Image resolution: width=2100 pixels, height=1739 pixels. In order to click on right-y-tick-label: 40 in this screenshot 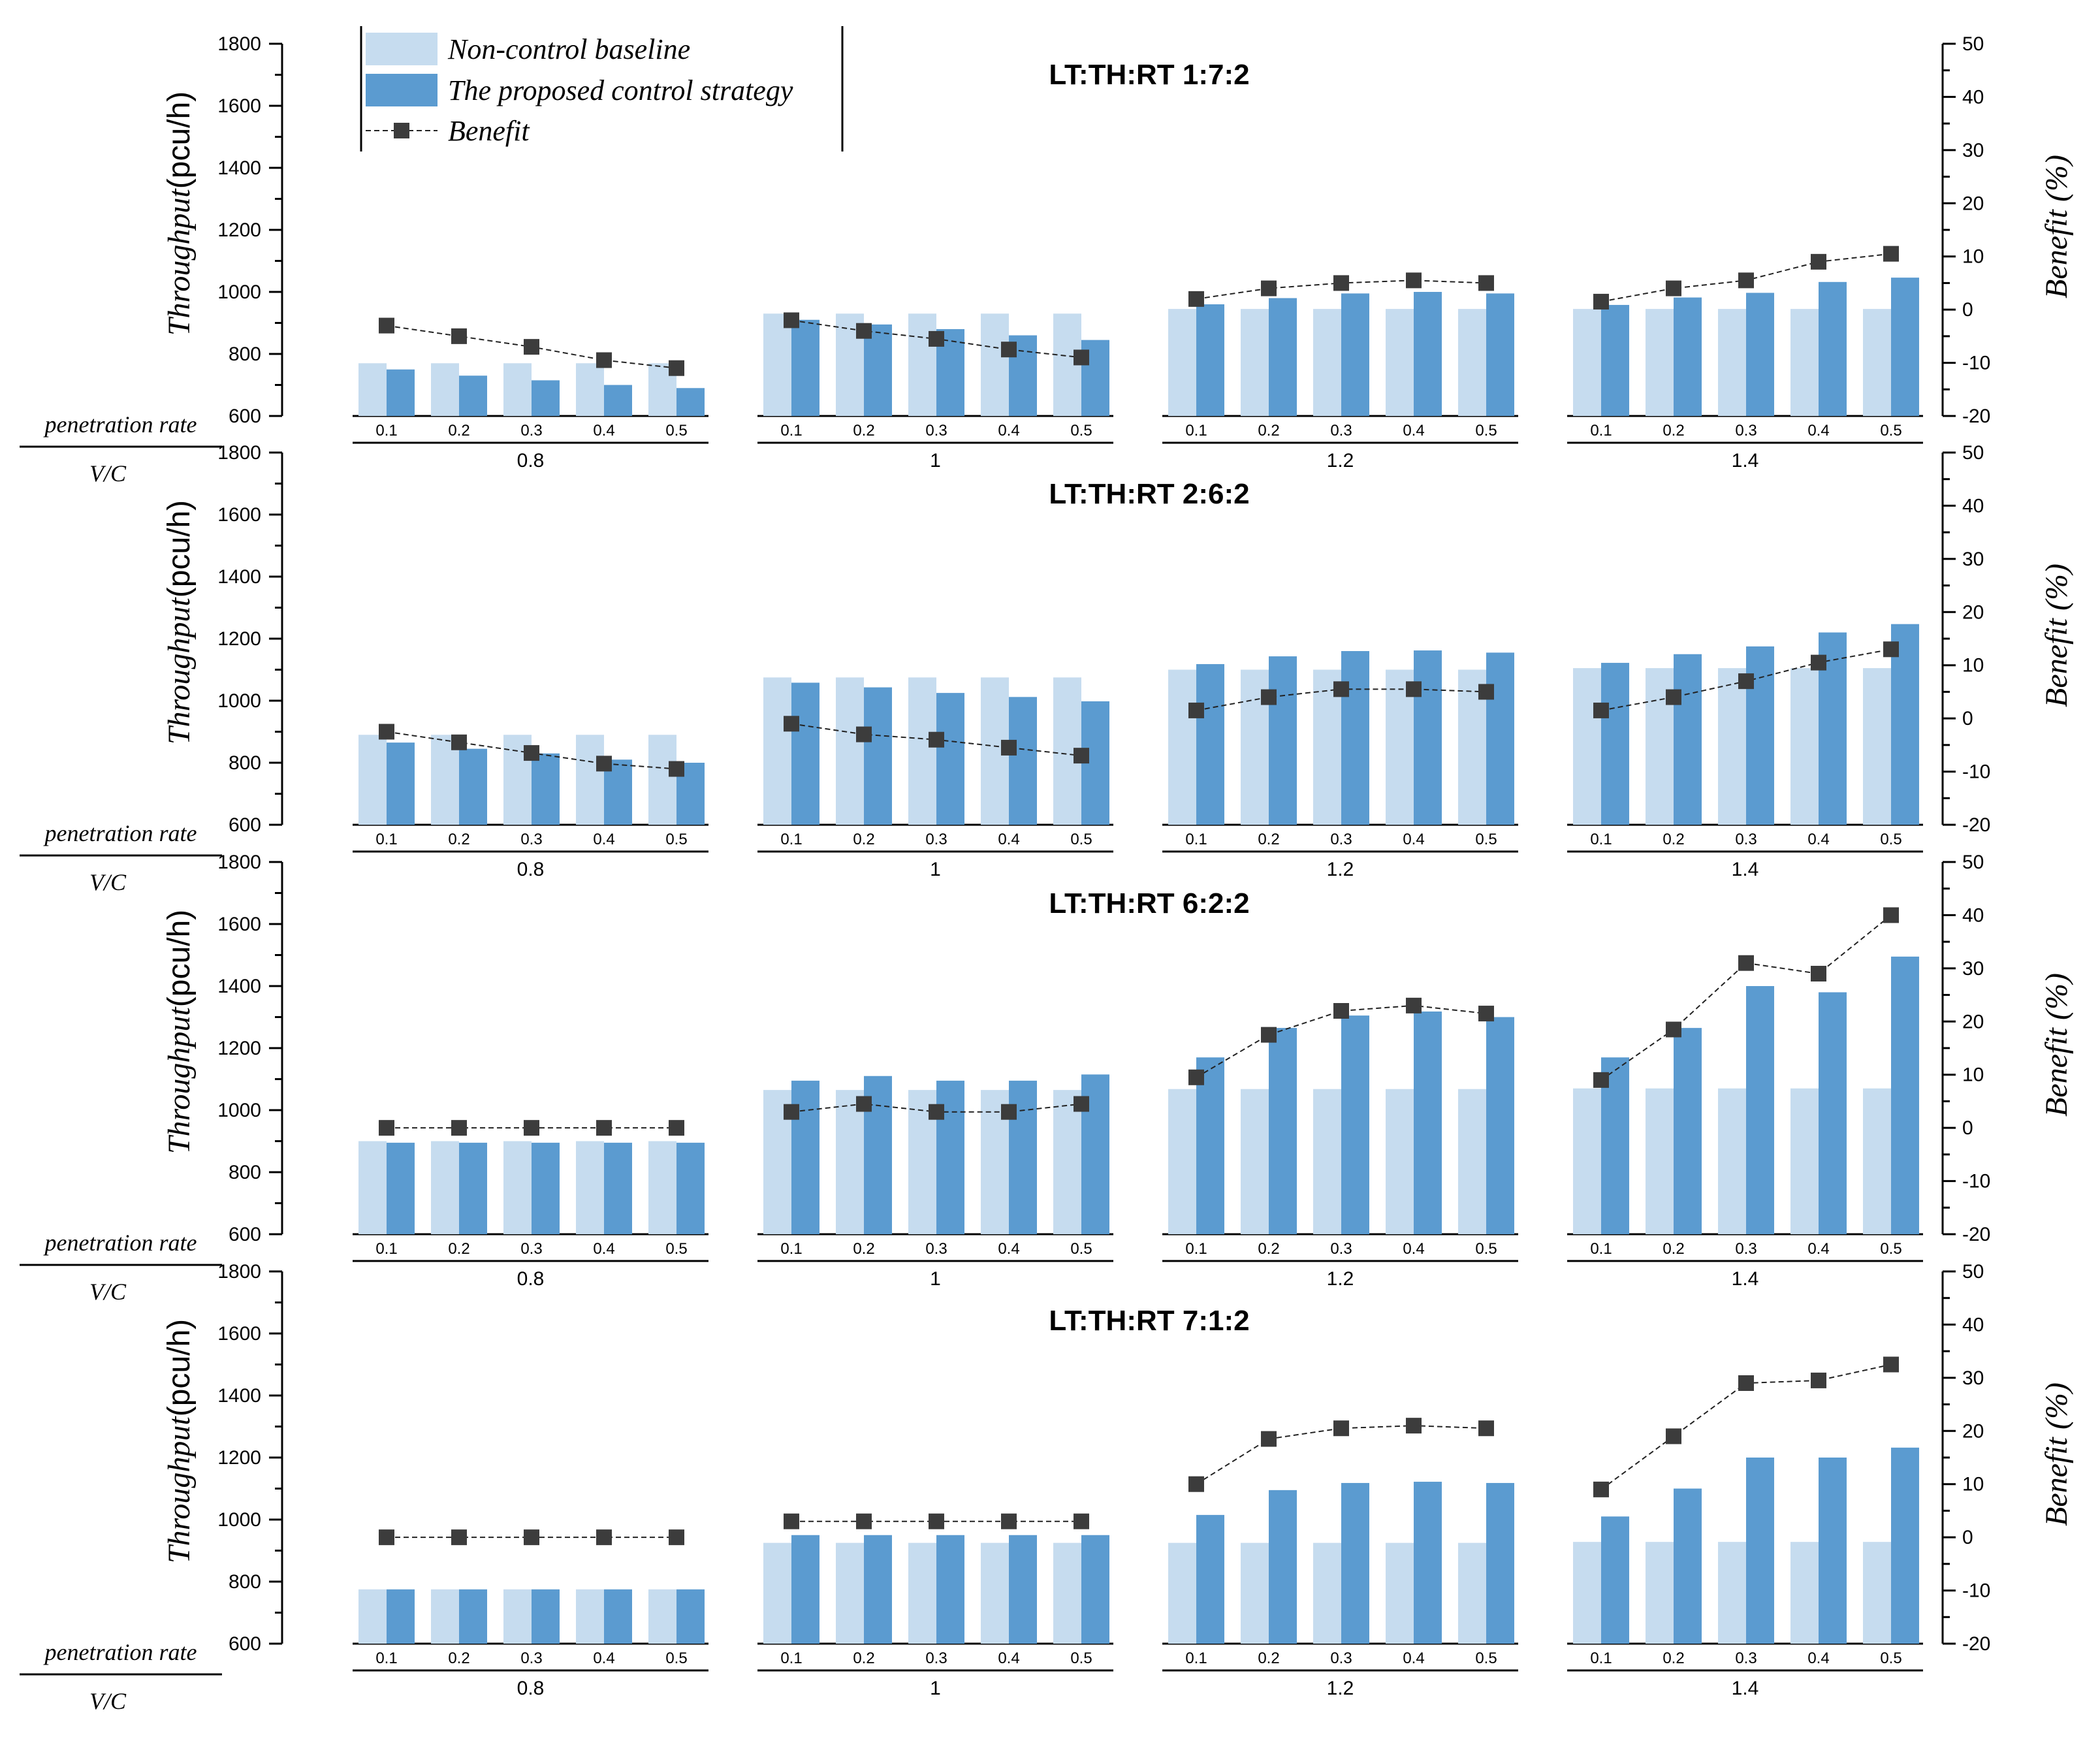, I will do `click(1973, 506)`.